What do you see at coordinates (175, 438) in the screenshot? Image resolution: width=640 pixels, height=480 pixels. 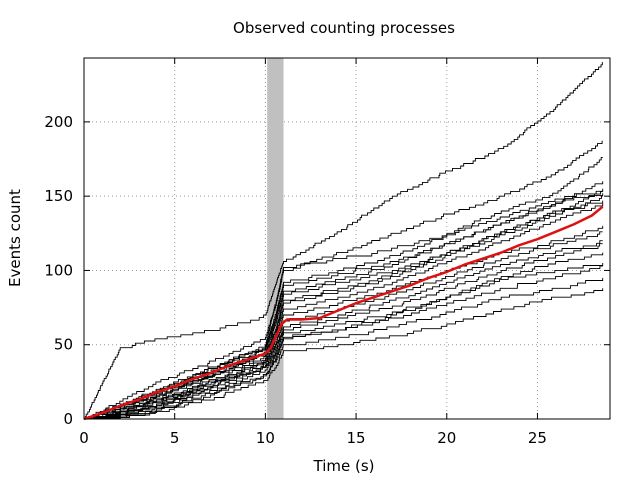 I see `x-tick-label: 5` at bounding box center [175, 438].